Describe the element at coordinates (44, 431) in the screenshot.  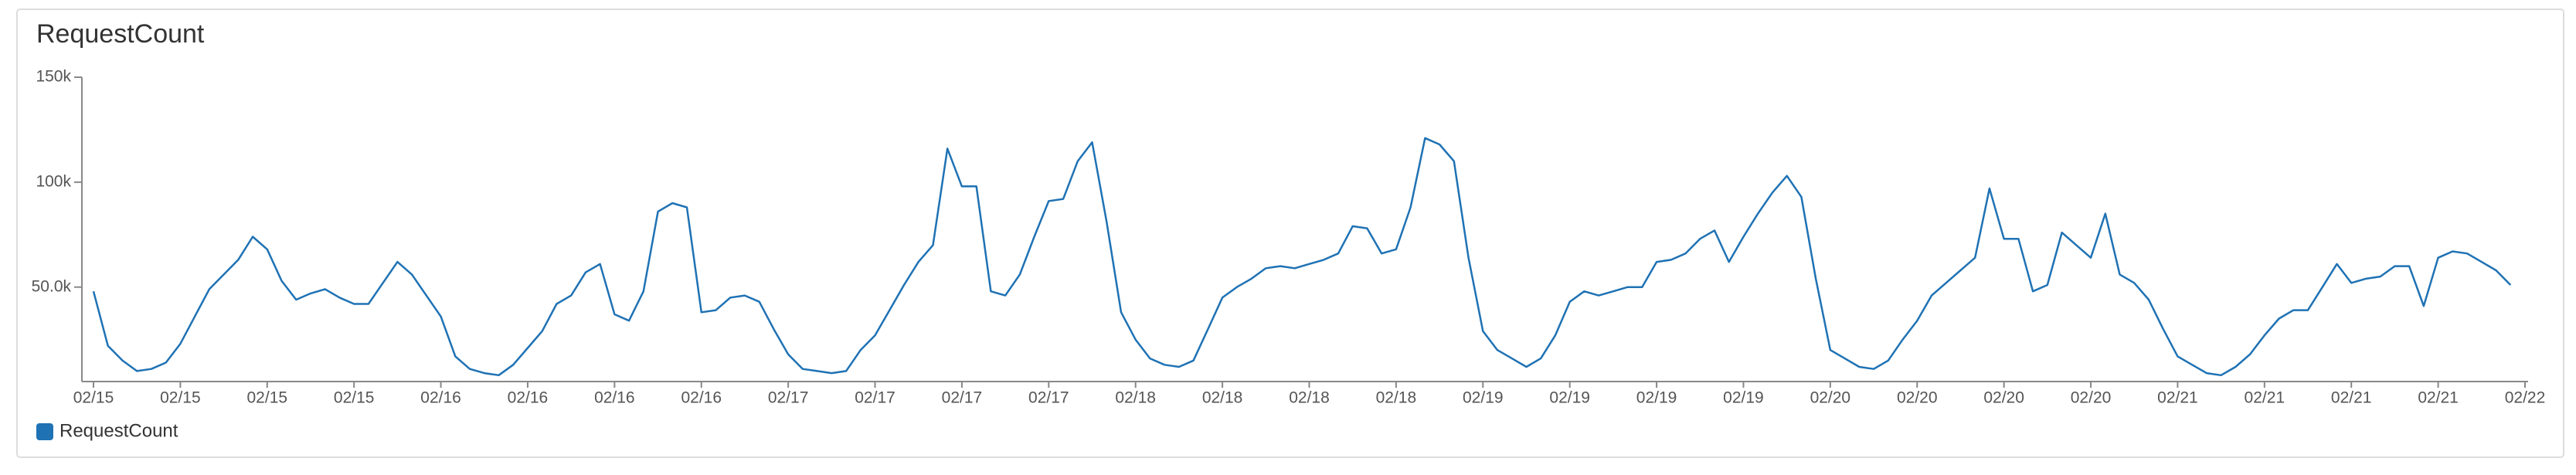
I see `legend-swatch` at that location.